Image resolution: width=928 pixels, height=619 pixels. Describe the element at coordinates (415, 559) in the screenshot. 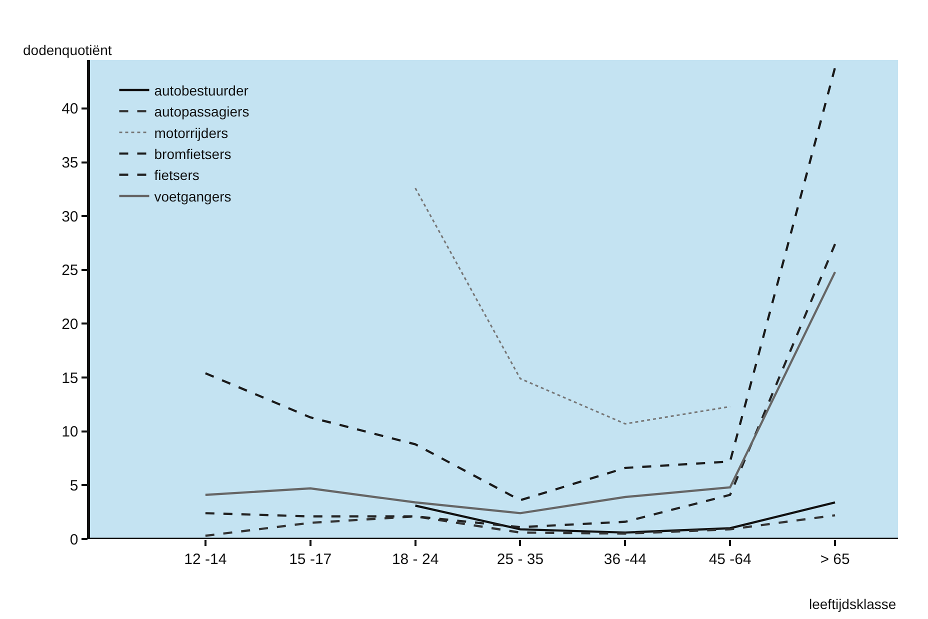

I see `x-tick-label: 18 - 24` at that location.